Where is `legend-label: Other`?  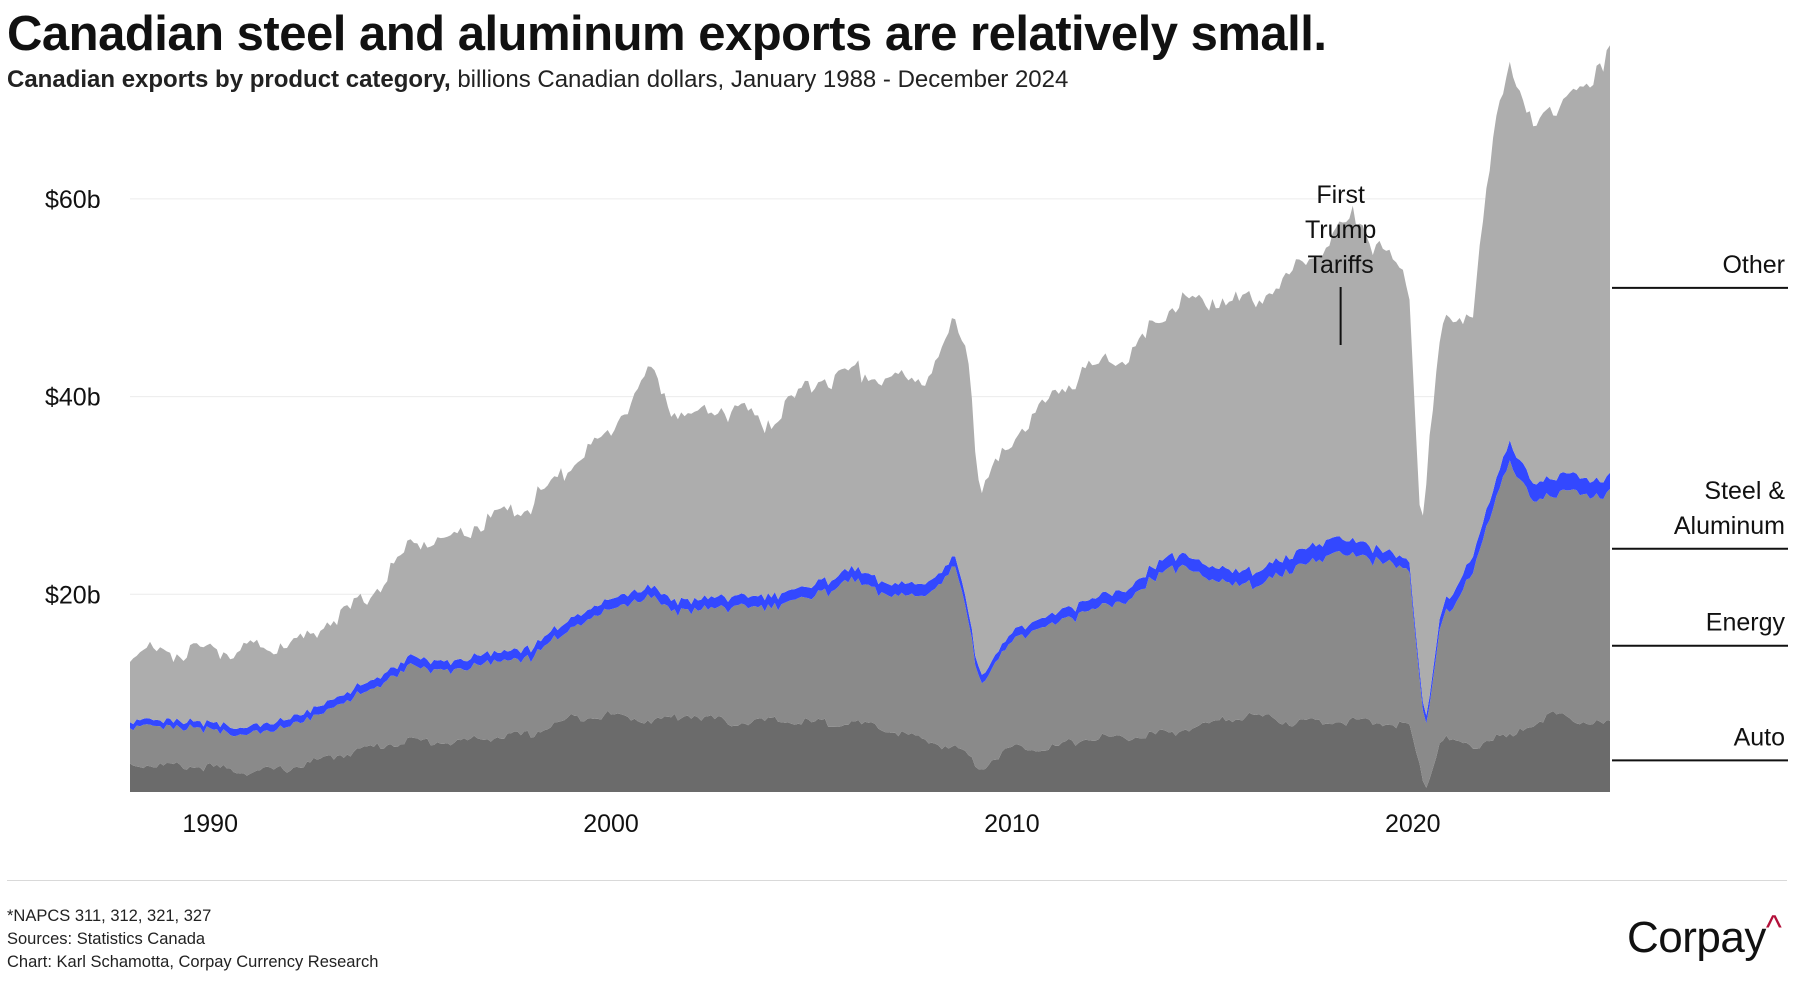 legend-label: Other is located at coordinates (1753, 265).